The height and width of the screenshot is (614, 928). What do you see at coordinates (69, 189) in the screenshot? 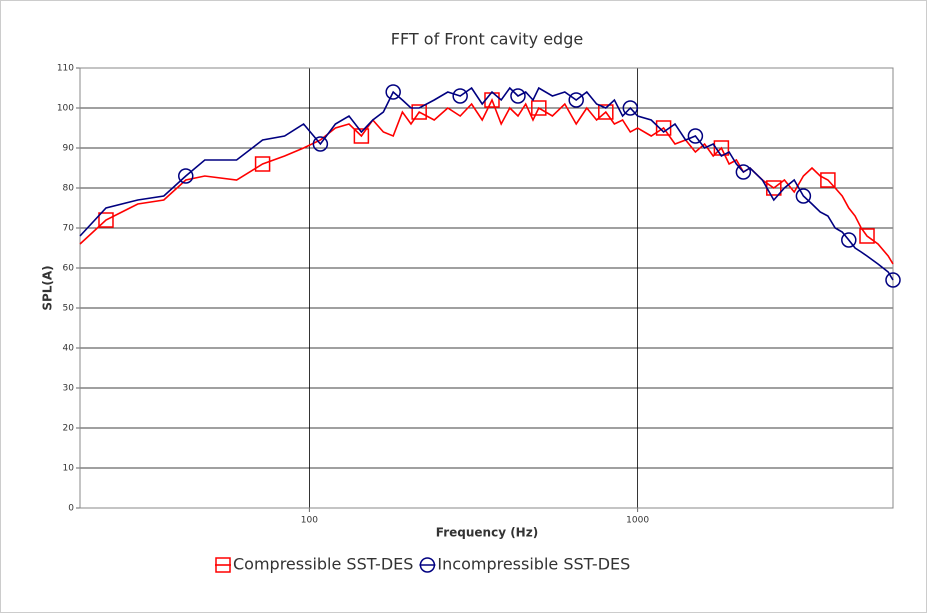
I see `y-tick-label: 80` at bounding box center [69, 189].